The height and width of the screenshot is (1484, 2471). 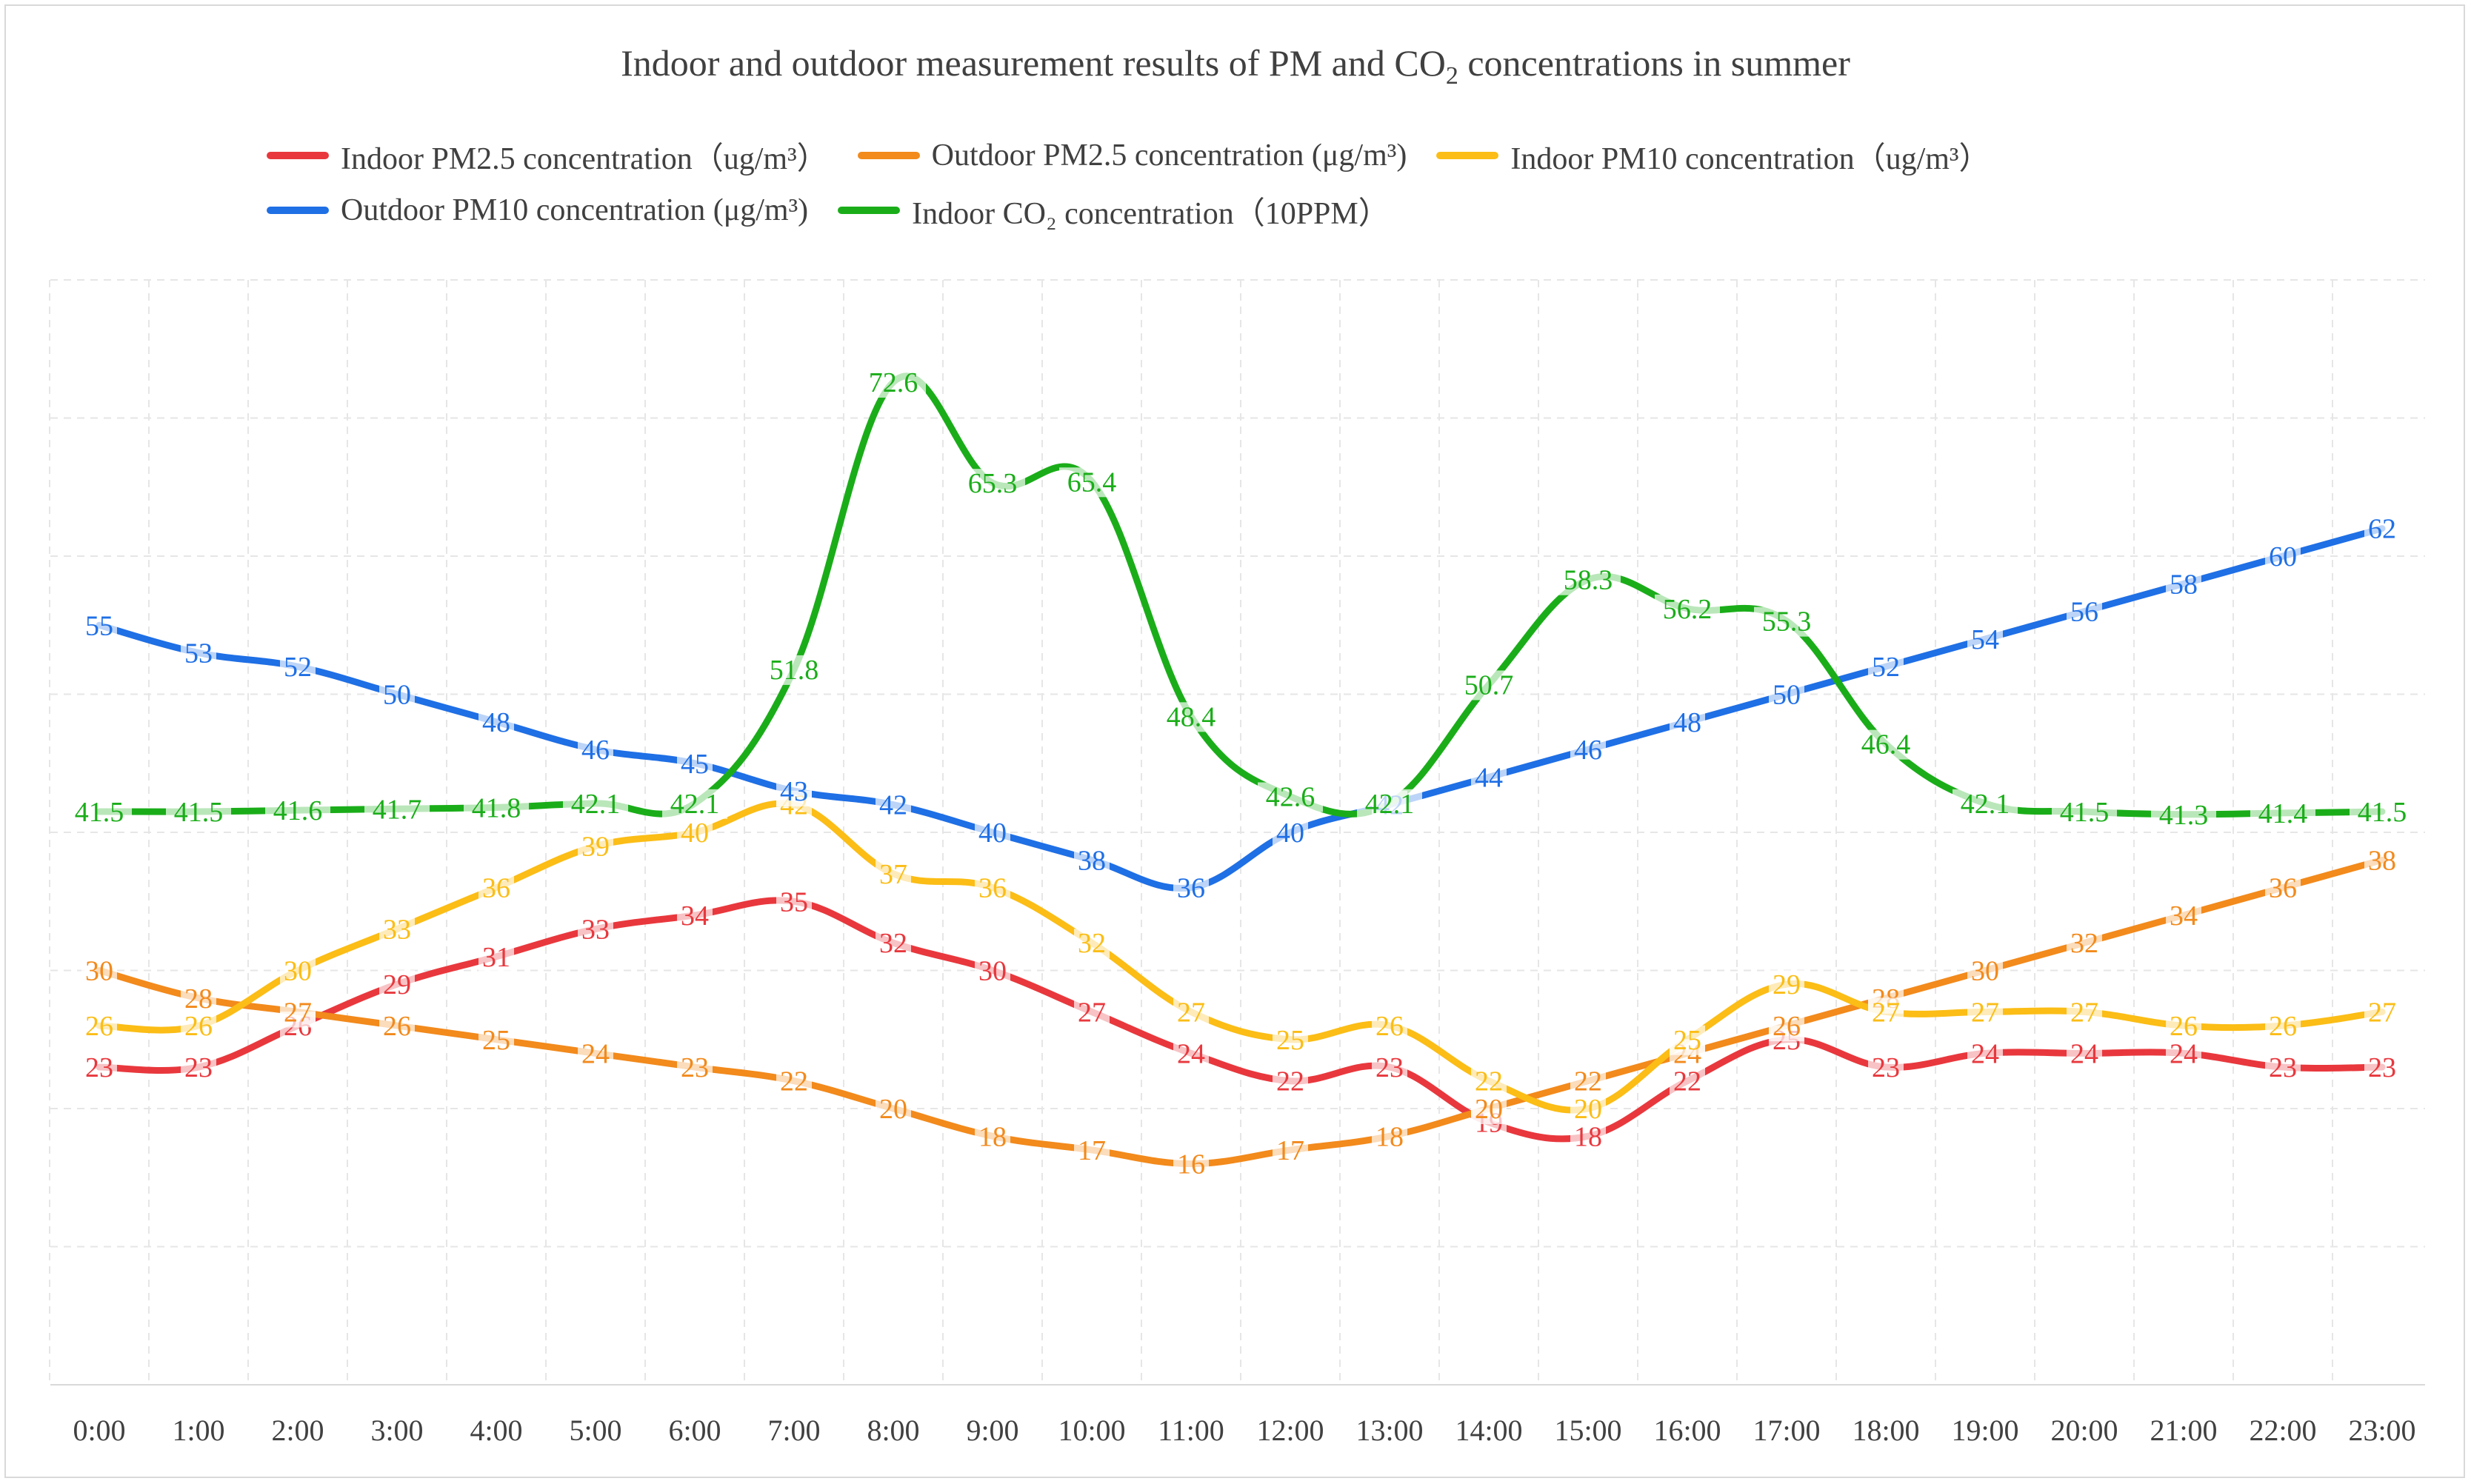 What do you see at coordinates (397, 809) in the screenshot?
I see `data-label-indoor-co2: 41.7` at bounding box center [397, 809].